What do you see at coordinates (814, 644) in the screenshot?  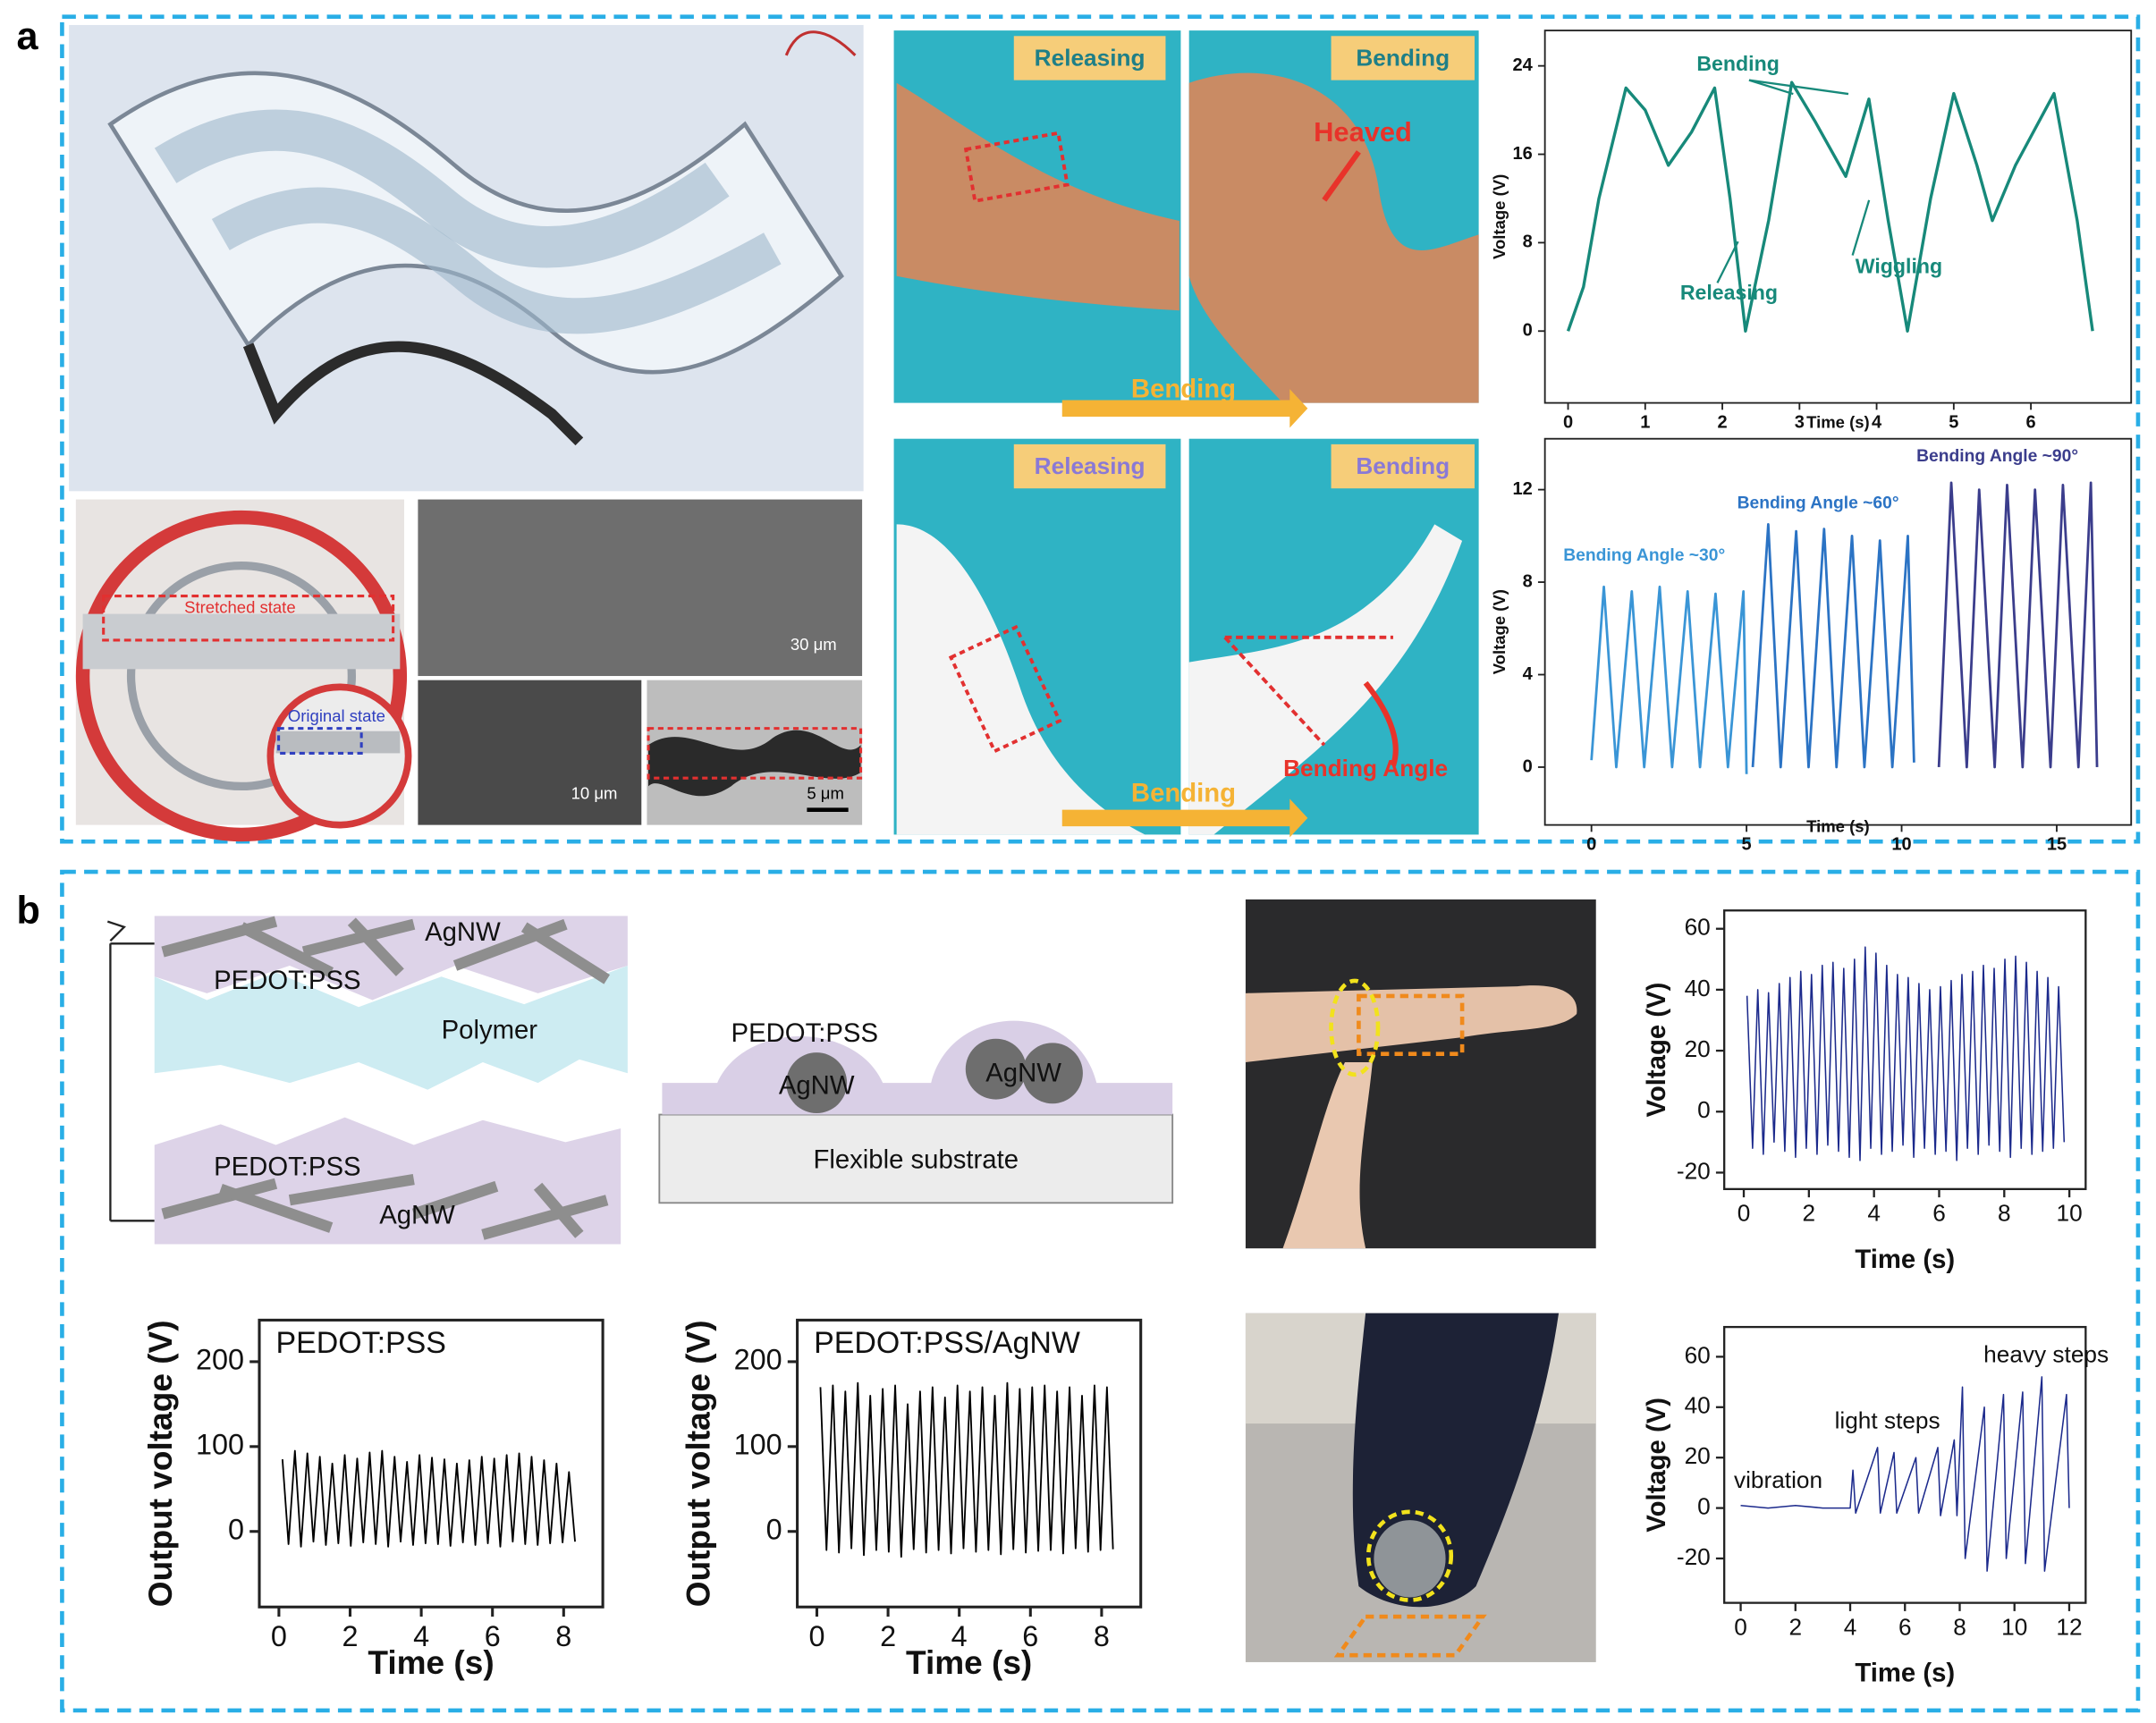 I see `scale-bar-label: 30 μm` at bounding box center [814, 644].